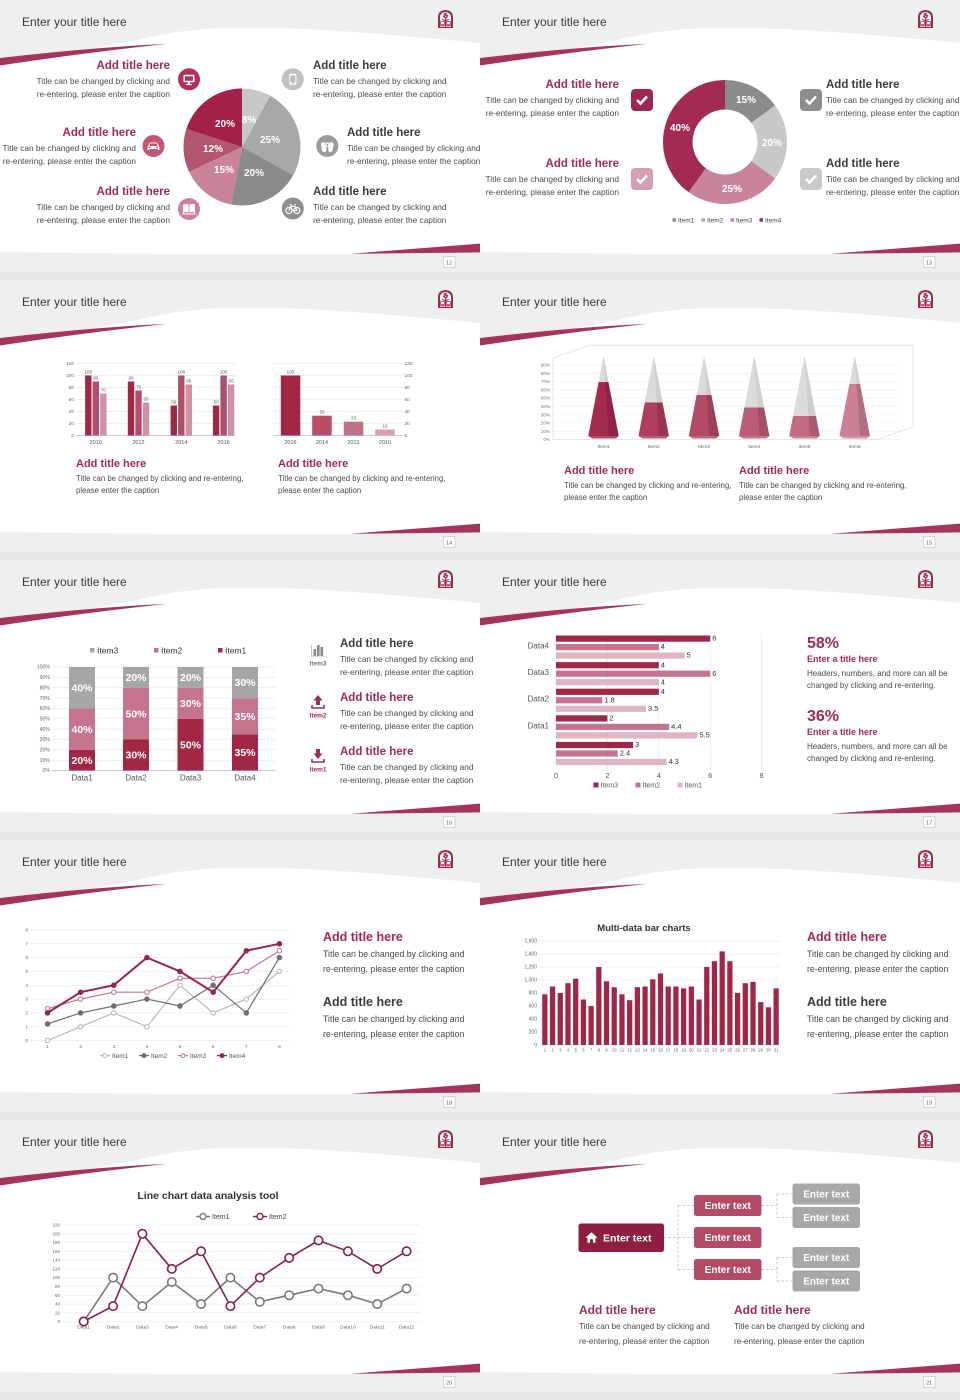 This screenshot has width=960, height=1400. I want to click on svg-text: 23, so click(354, 418).